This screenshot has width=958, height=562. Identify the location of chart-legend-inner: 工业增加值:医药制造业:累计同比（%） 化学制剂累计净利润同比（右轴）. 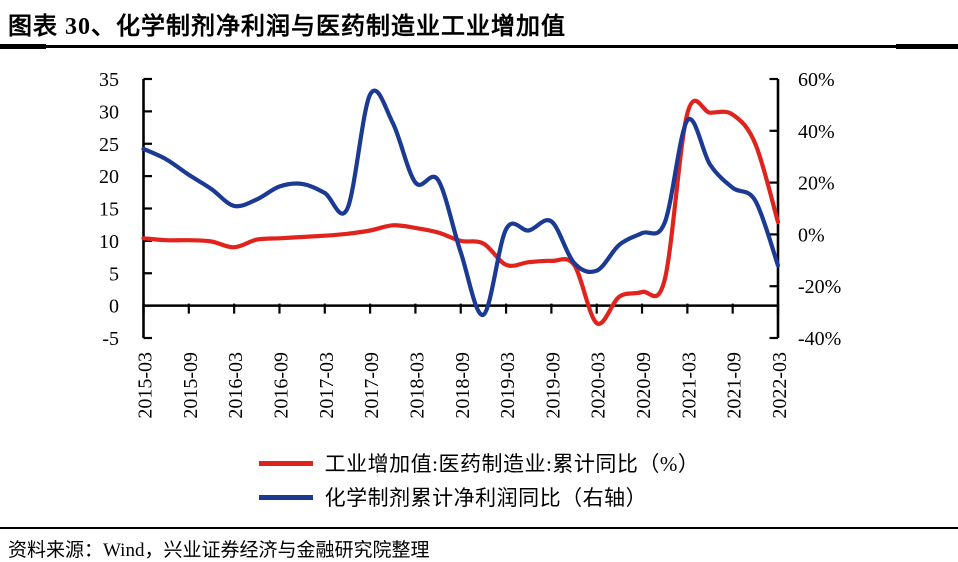
(479, 480).